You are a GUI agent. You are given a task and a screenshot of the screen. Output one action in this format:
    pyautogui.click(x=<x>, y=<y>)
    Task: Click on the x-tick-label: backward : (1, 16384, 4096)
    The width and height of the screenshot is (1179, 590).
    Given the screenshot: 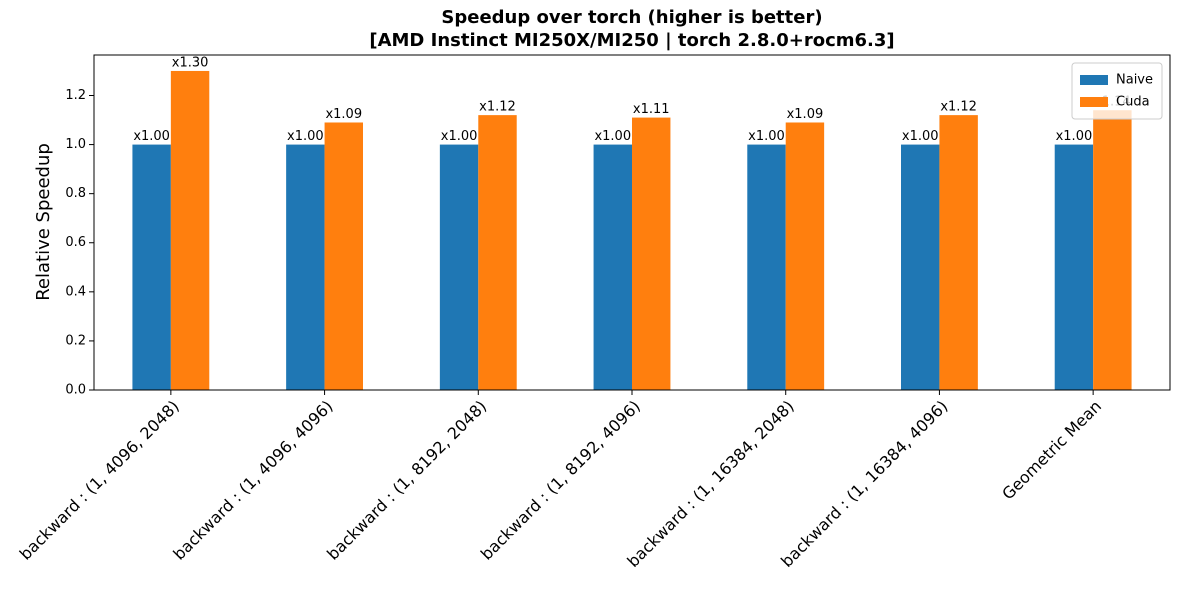 What is the action you would take?
    pyautogui.click(x=864, y=484)
    